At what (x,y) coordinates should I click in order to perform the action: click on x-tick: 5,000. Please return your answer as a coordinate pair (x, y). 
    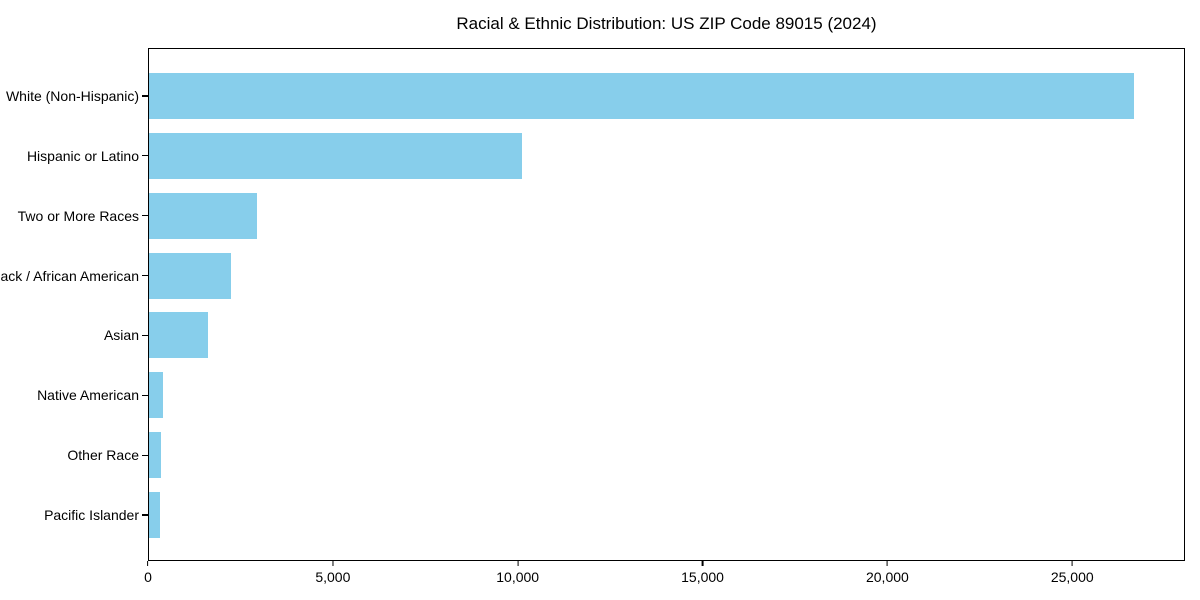
    Looking at the image, I should click on (332, 572).